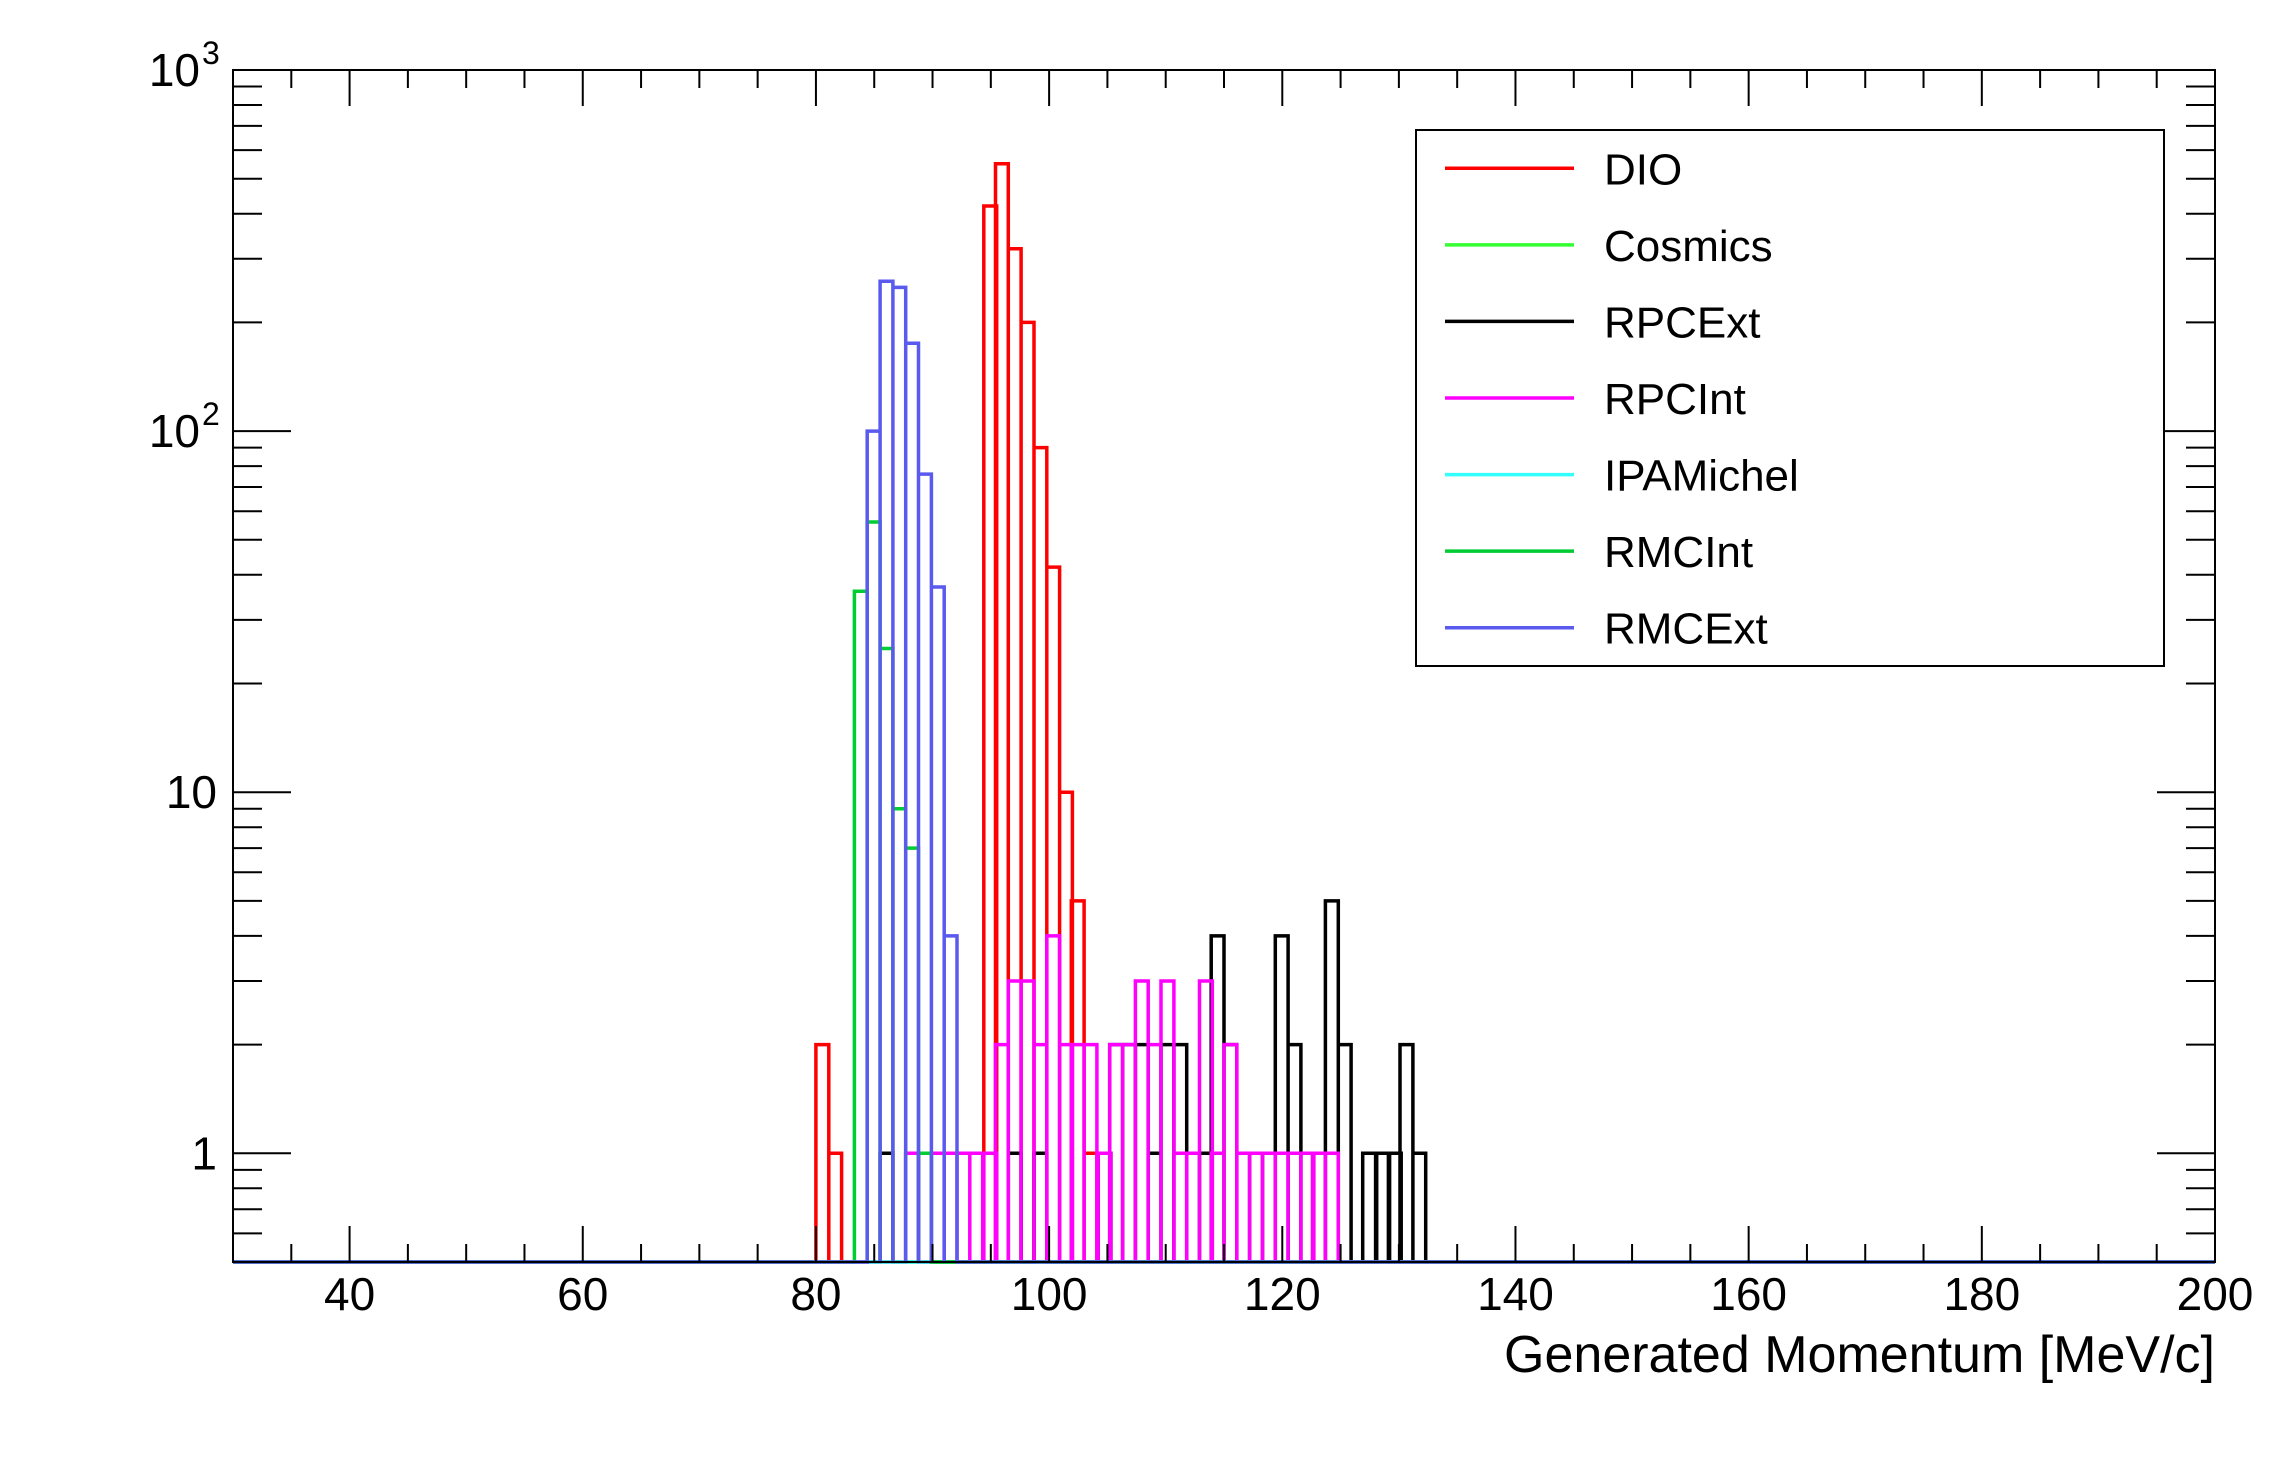  What do you see at coordinates (1981, 1294) in the screenshot?
I see `x-tick-label: 180` at bounding box center [1981, 1294].